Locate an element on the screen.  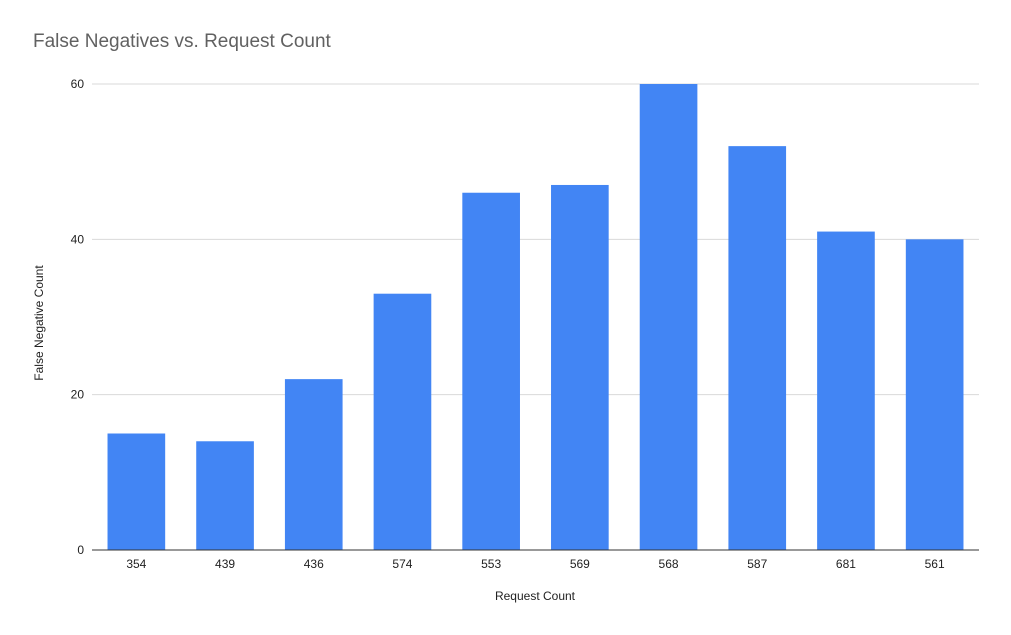
y-tick-label: 60 is located at coordinates (78, 84).